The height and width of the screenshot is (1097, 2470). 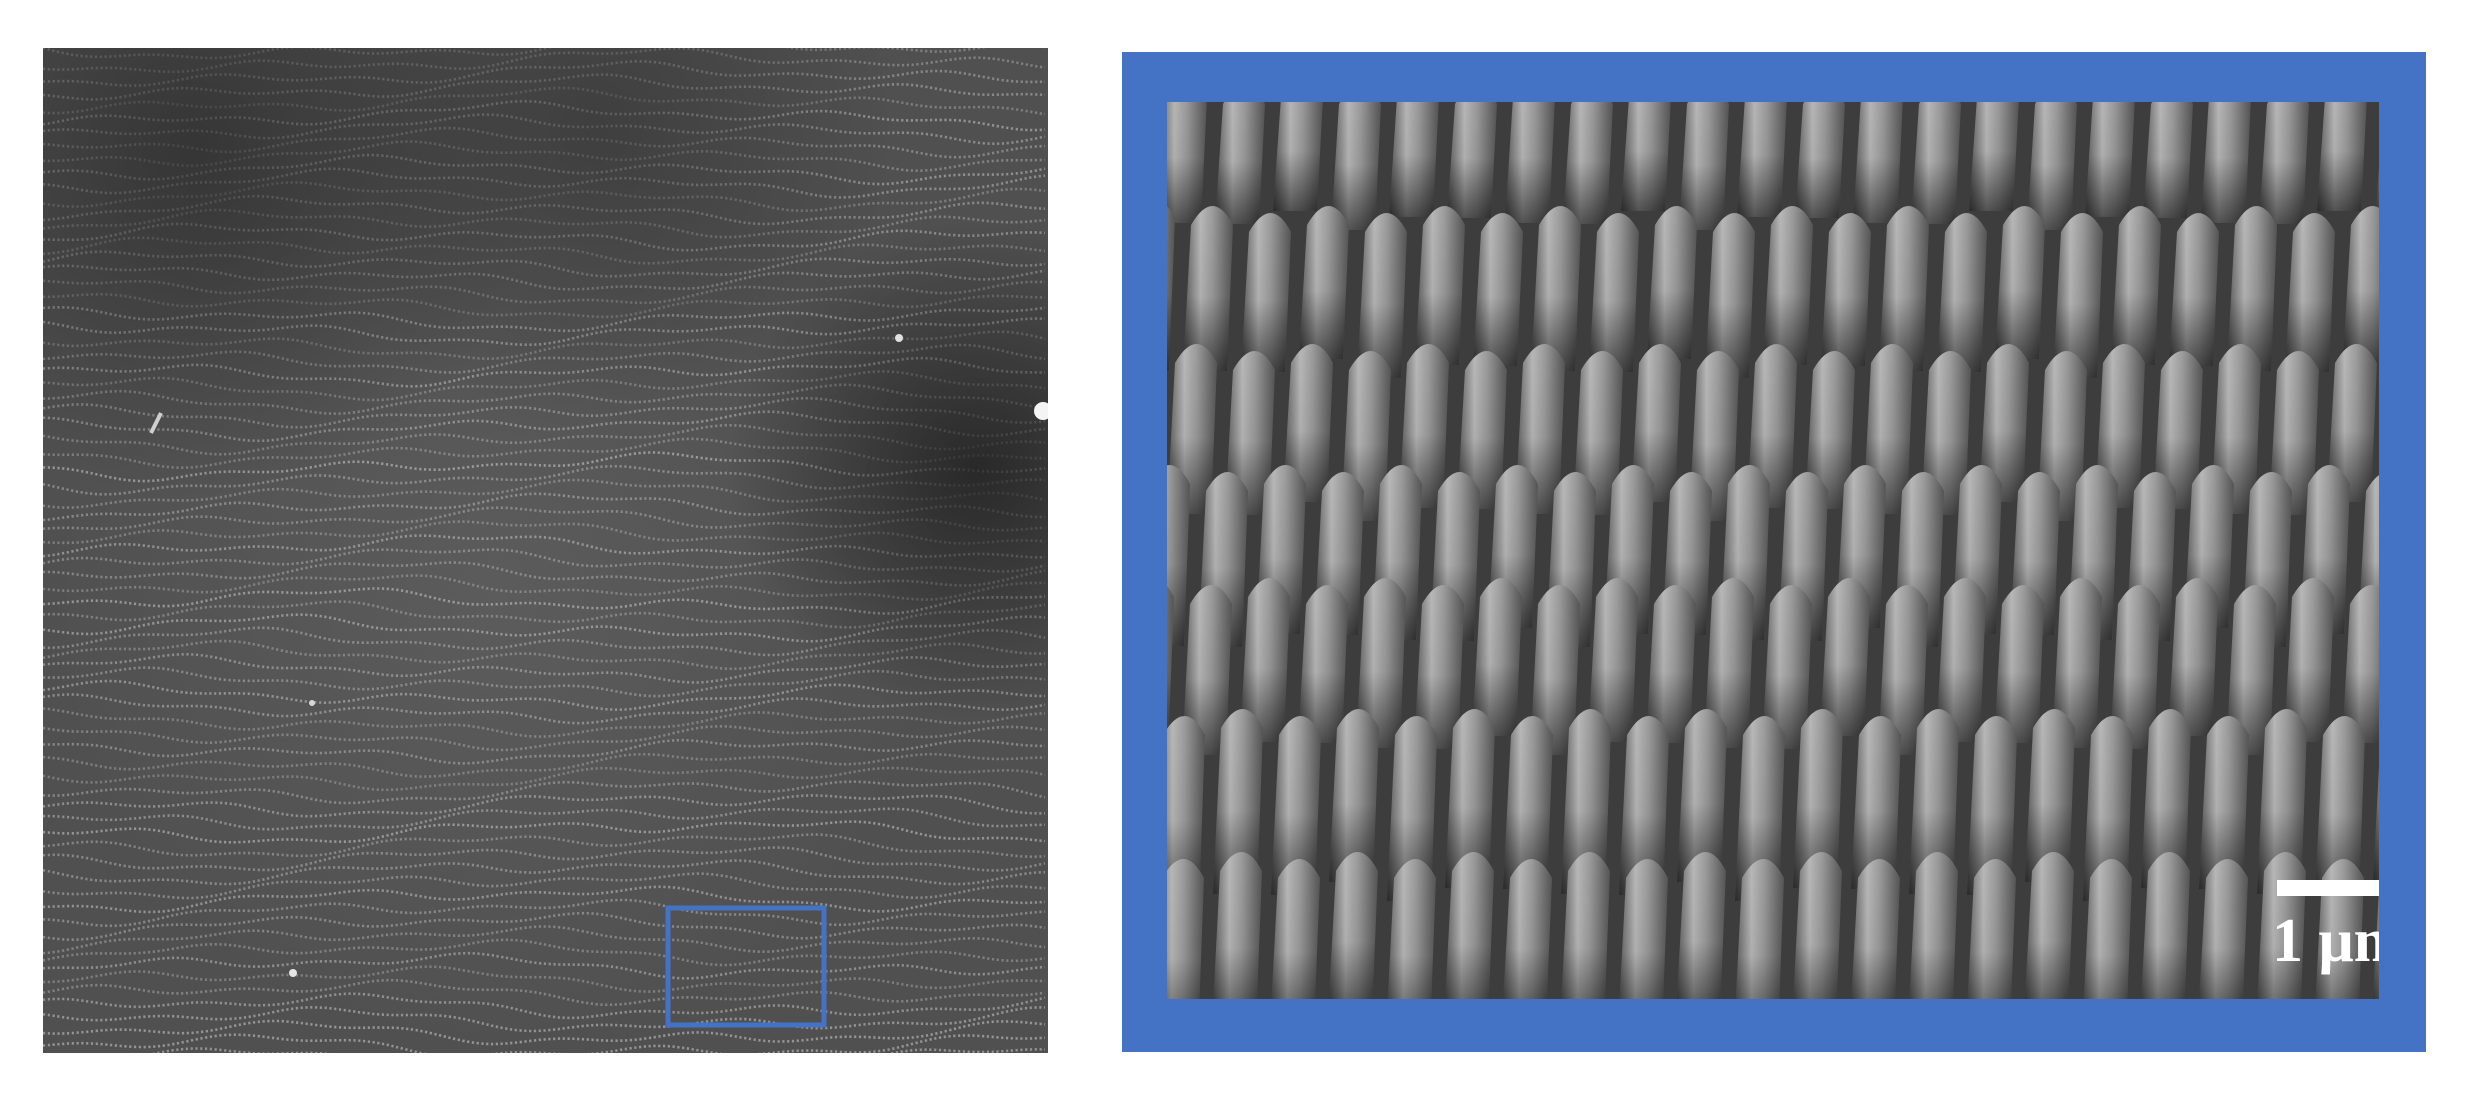 What do you see at coordinates (2328, 888) in the screenshot?
I see `scale-bar` at bounding box center [2328, 888].